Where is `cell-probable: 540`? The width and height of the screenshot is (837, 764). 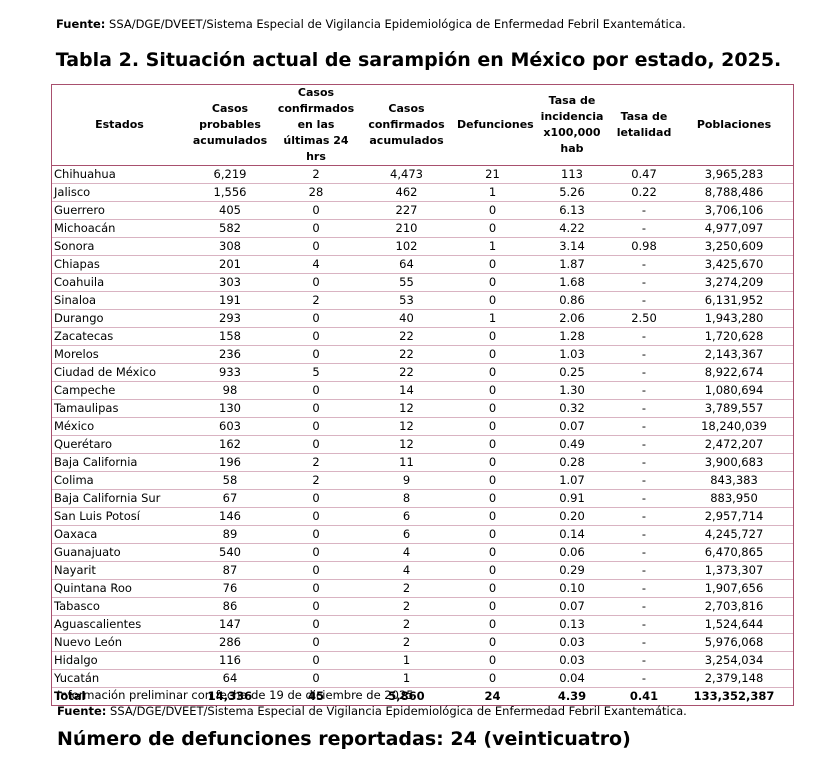 cell-probable: 540 is located at coordinates (230, 552).